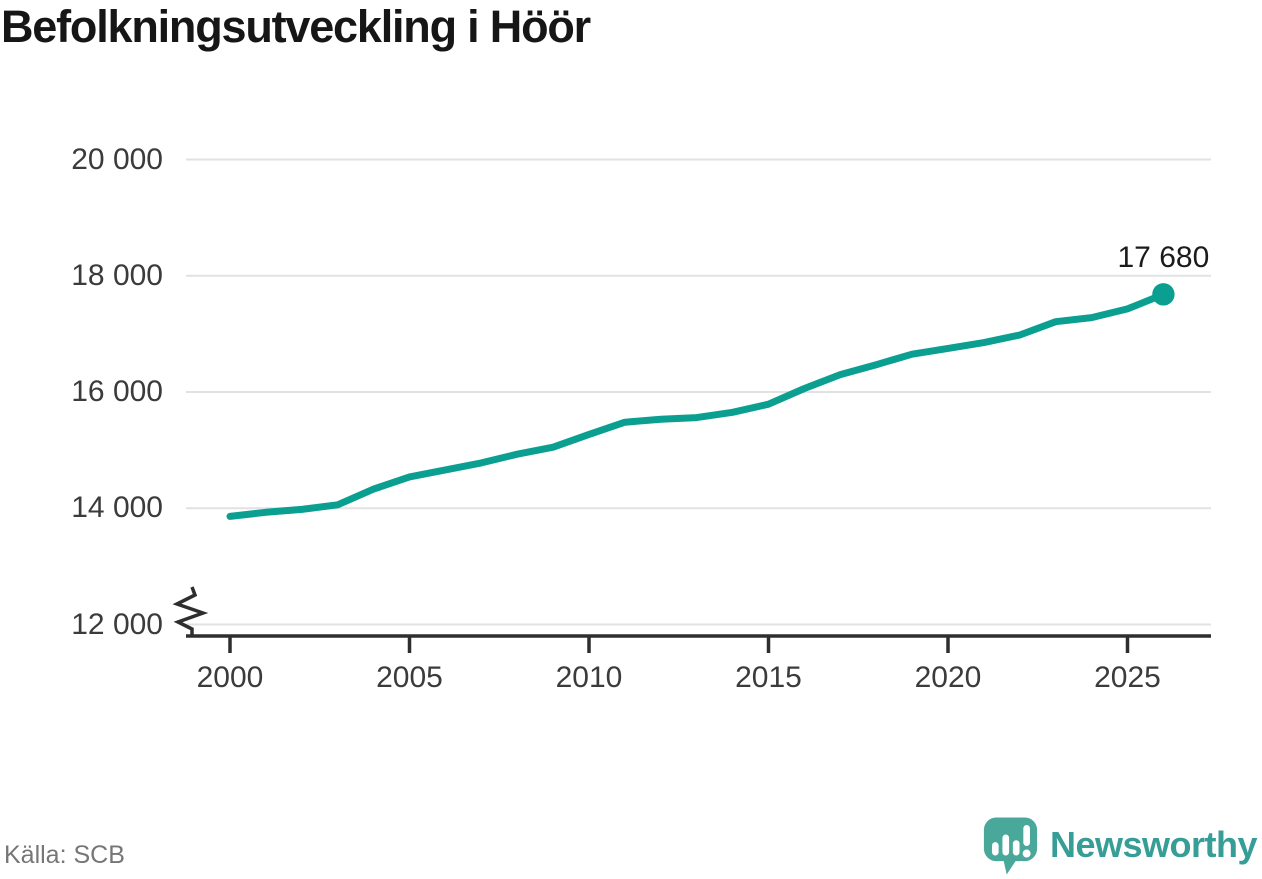  What do you see at coordinates (64, 855) in the screenshot?
I see `source-label: Källa: SCB` at bounding box center [64, 855].